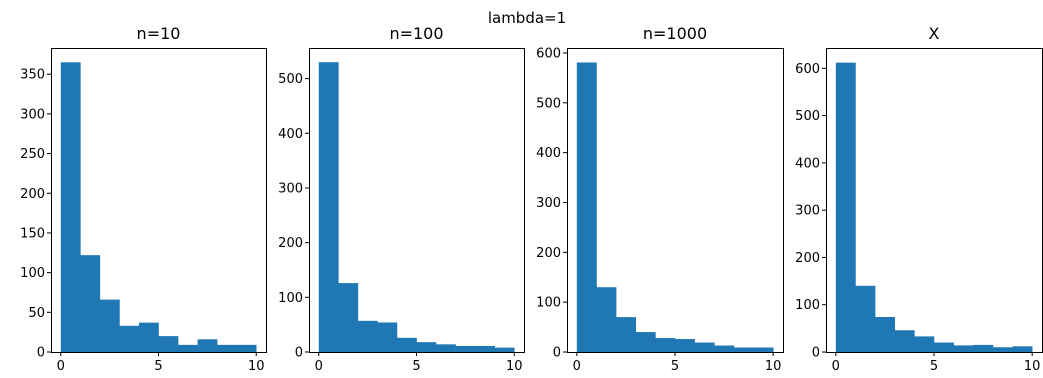 Image resolution: width=1043 pixels, height=378 pixels. Describe the element at coordinates (36, 313) in the screenshot. I see `y-tick-label: 50` at that location.